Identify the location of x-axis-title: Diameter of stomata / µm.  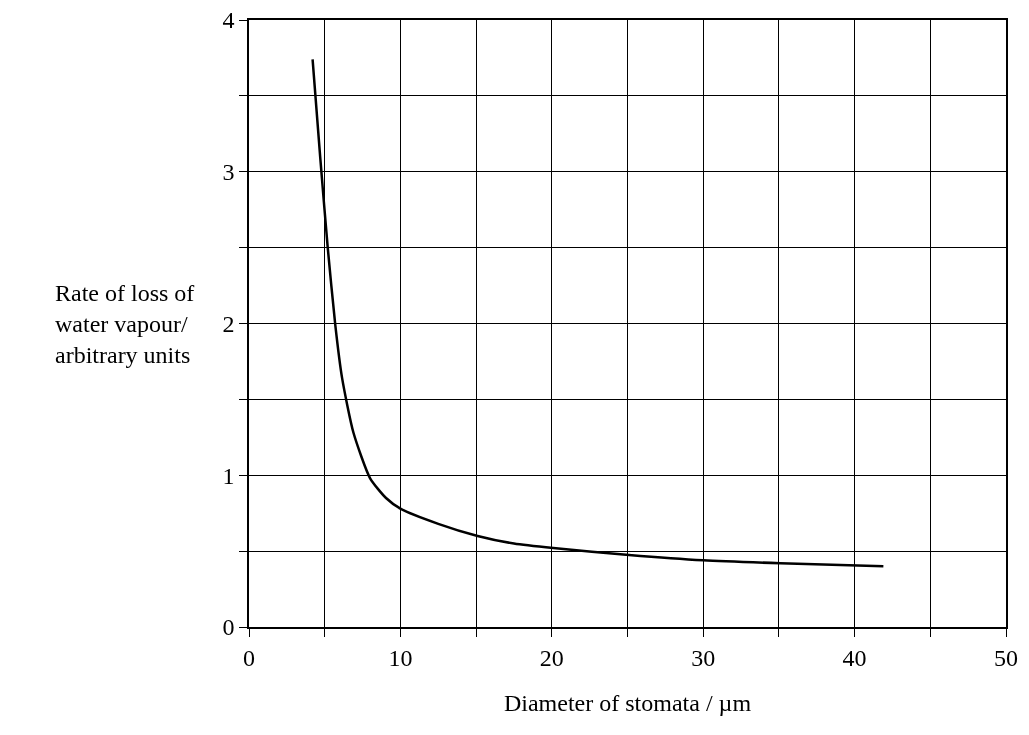
(627, 703).